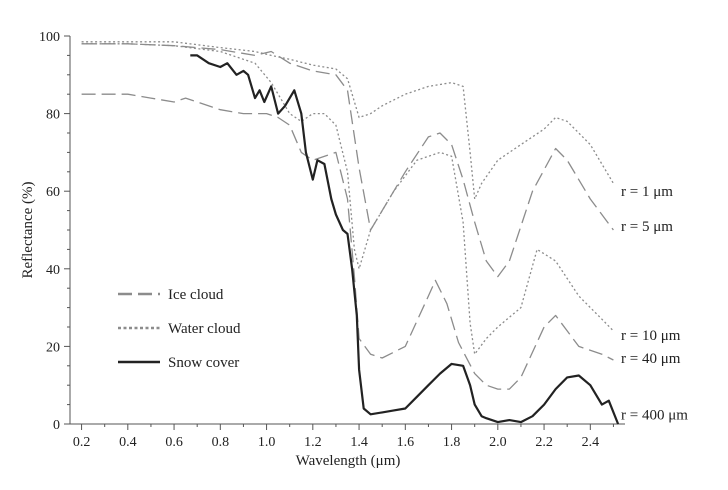  Describe the element at coordinates (53, 115) in the screenshot. I see `y-tick-label: 80` at that location.